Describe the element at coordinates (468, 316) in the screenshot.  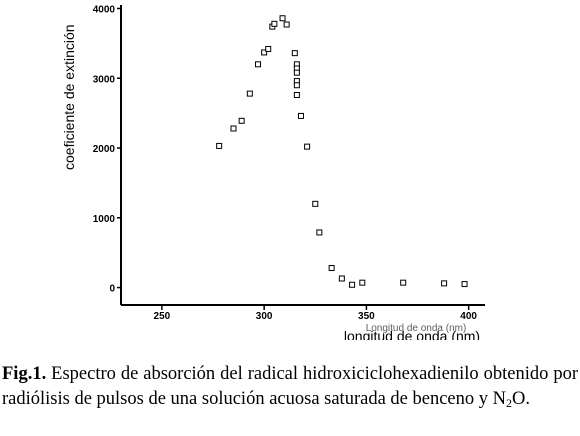
I see `x-tick-label: 400` at that location.